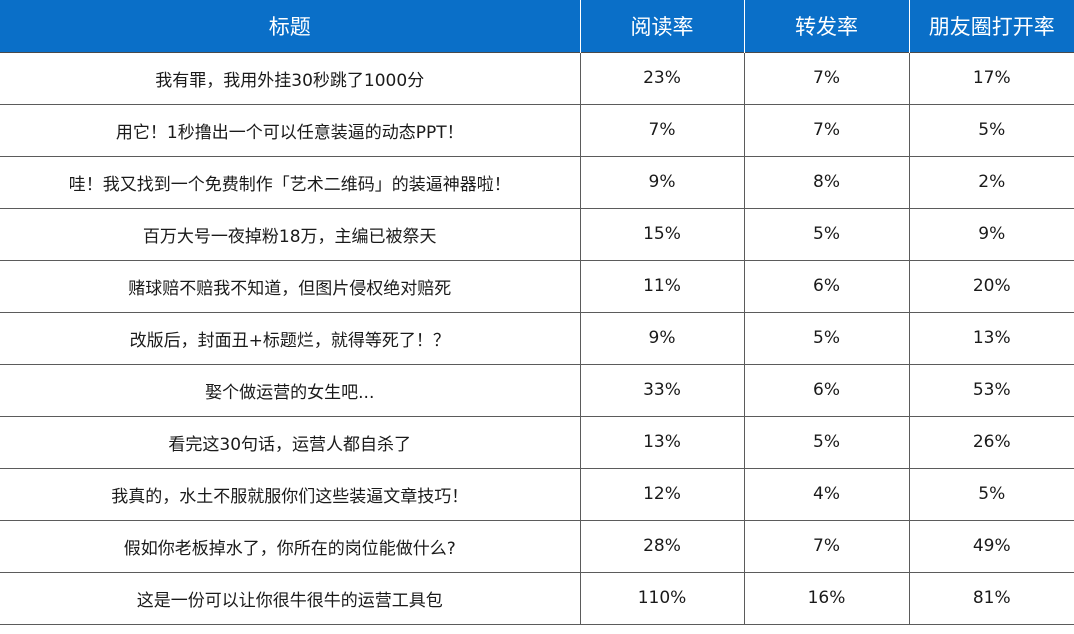 The width and height of the screenshot is (1074, 634). Describe the element at coordinates (826, 26) in the screenshot. I see `header-forward-rate: 转发率` at that location.